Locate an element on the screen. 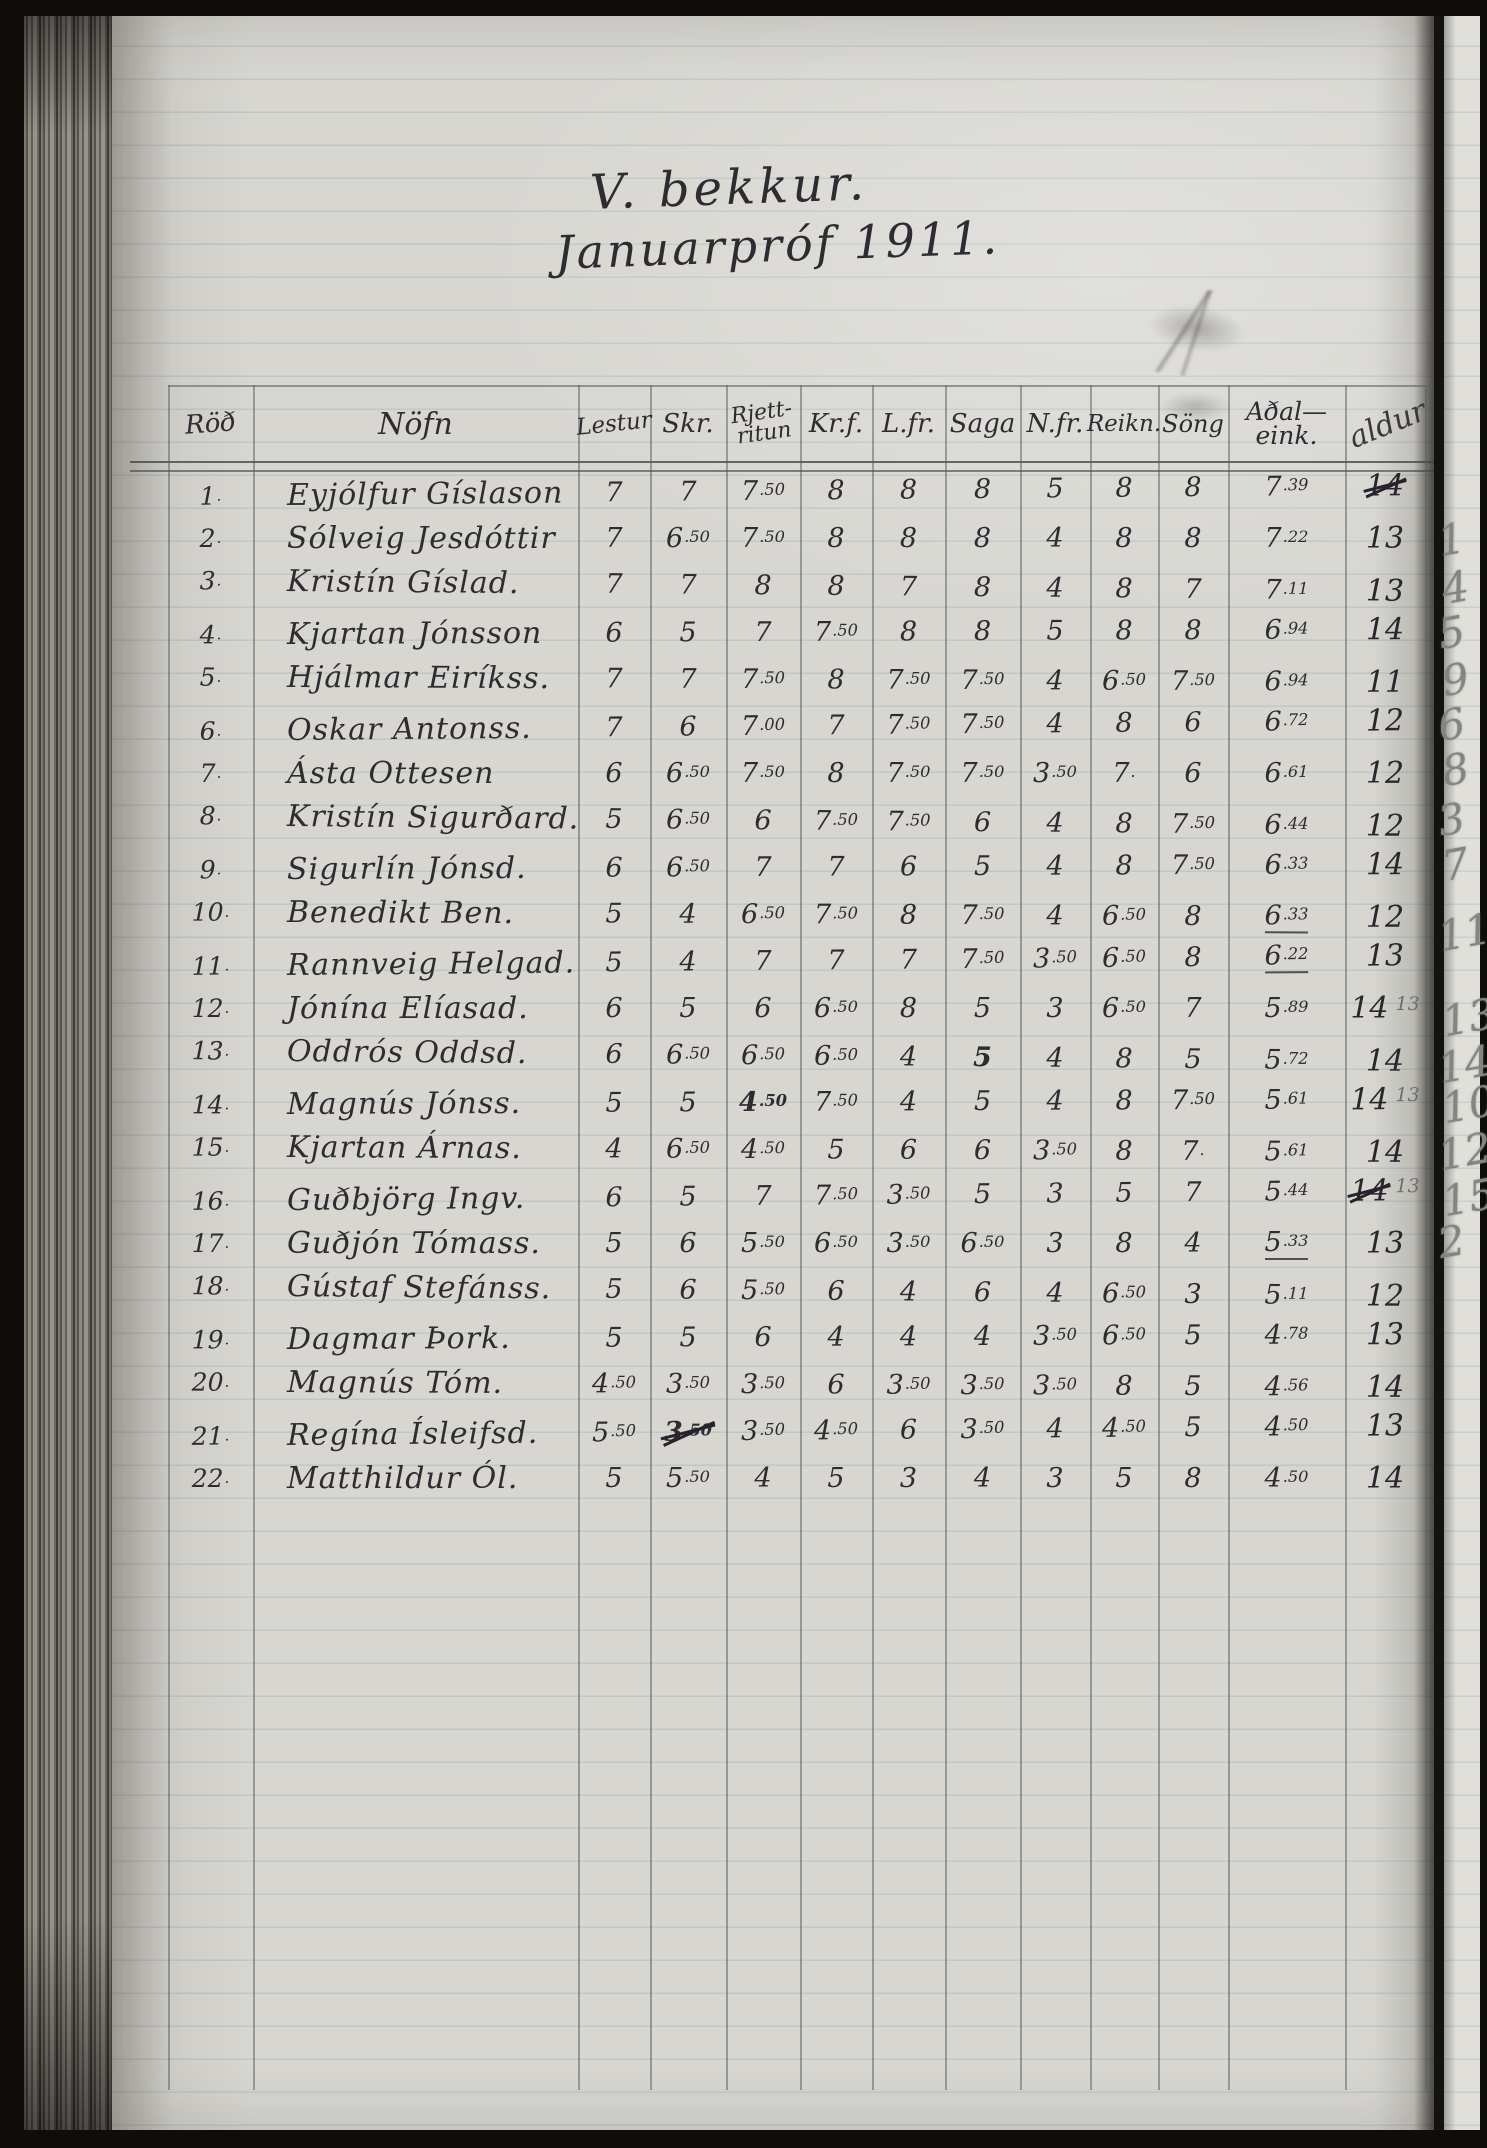  handwritten-value: 3 is located at coordinates (1193, 1294).